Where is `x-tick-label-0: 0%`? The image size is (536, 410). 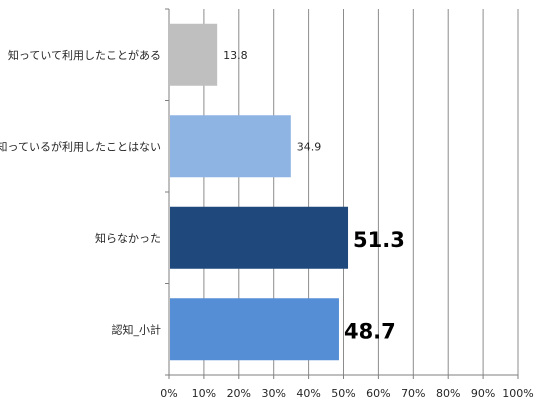
x-tick-label-0: 0% is located at coordinates (168, 393).